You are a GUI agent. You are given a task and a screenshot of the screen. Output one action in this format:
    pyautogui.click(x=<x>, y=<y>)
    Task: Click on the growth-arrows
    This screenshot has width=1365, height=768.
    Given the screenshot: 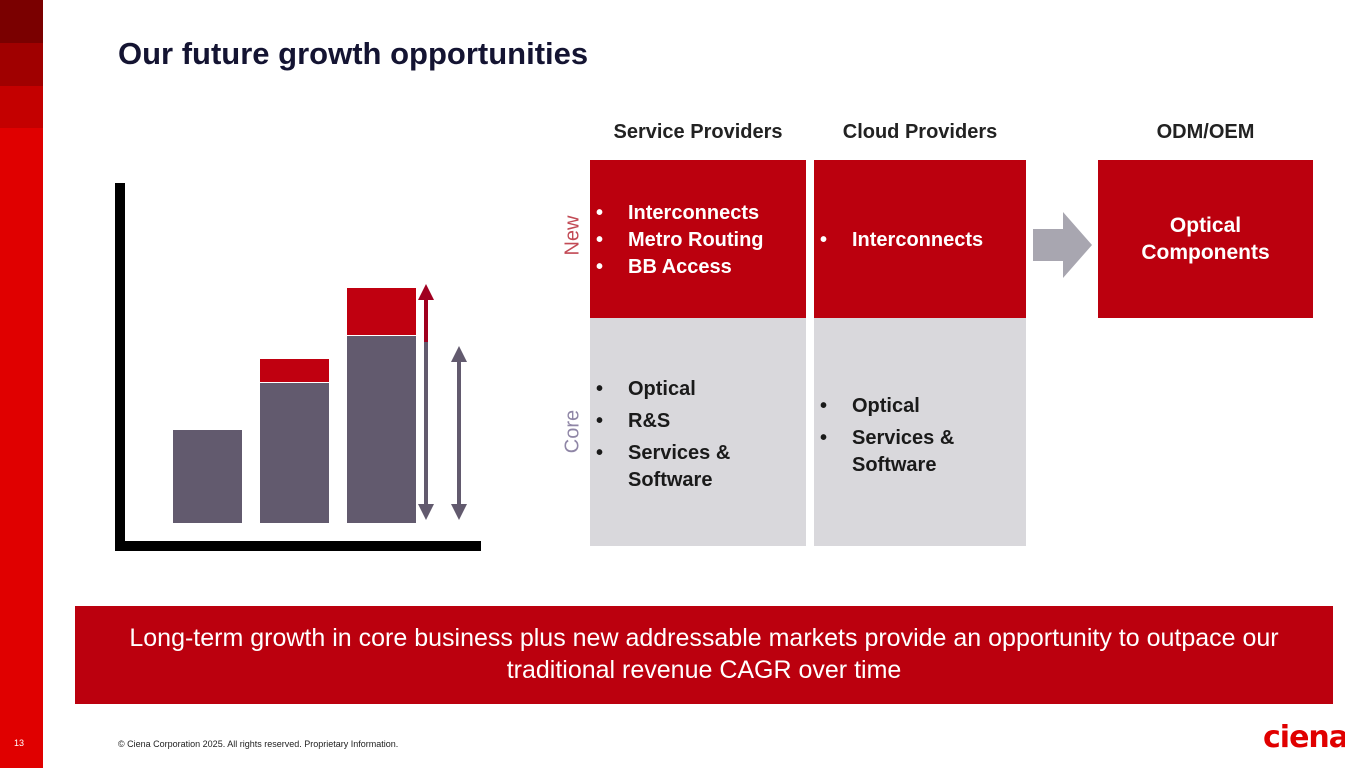 What is the action you would take?
    pyautogui.click(x=442, y=402)
    